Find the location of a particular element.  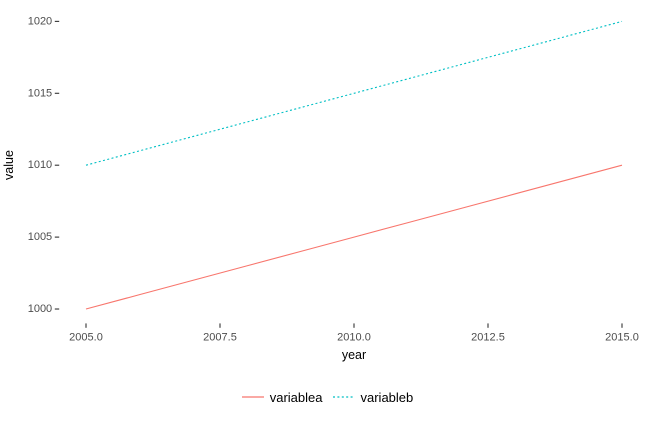

y-axis-ticks: 1000 1005 1010 1015 1020 is located at coordinates (44, 165).